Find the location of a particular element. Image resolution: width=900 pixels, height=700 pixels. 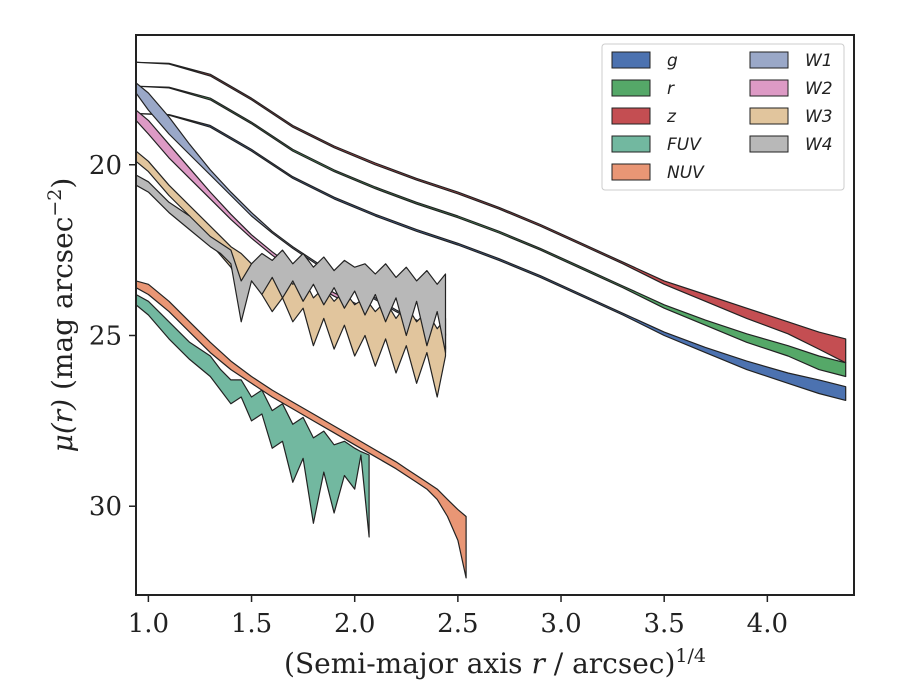

legend-label-w3: W3 is located at coordinates (819, 117).